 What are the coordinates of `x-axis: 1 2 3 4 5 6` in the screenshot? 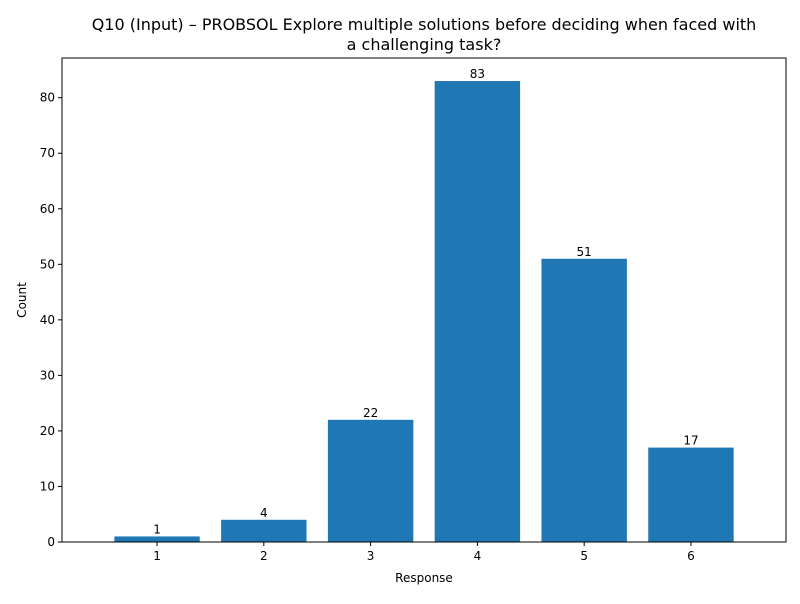 It's located at (424, 552).